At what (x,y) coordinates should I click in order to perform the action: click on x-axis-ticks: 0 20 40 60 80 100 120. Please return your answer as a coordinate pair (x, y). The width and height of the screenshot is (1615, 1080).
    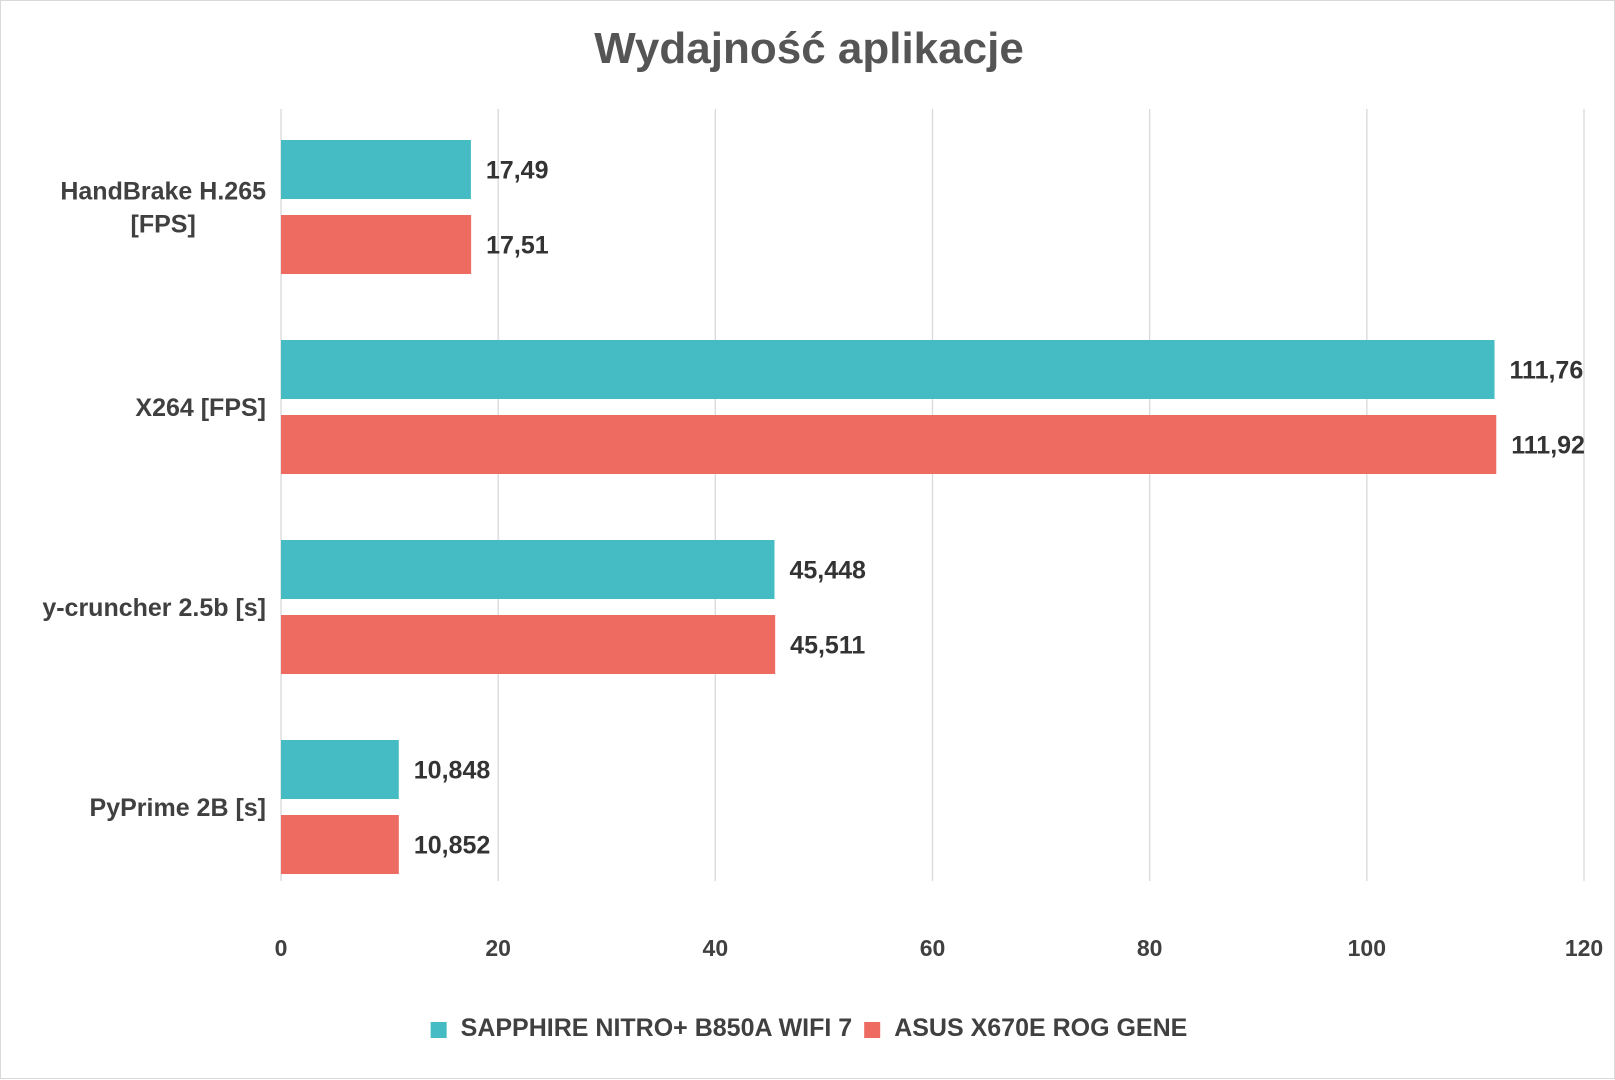
    Looking at the image, I should click on (939, 948).